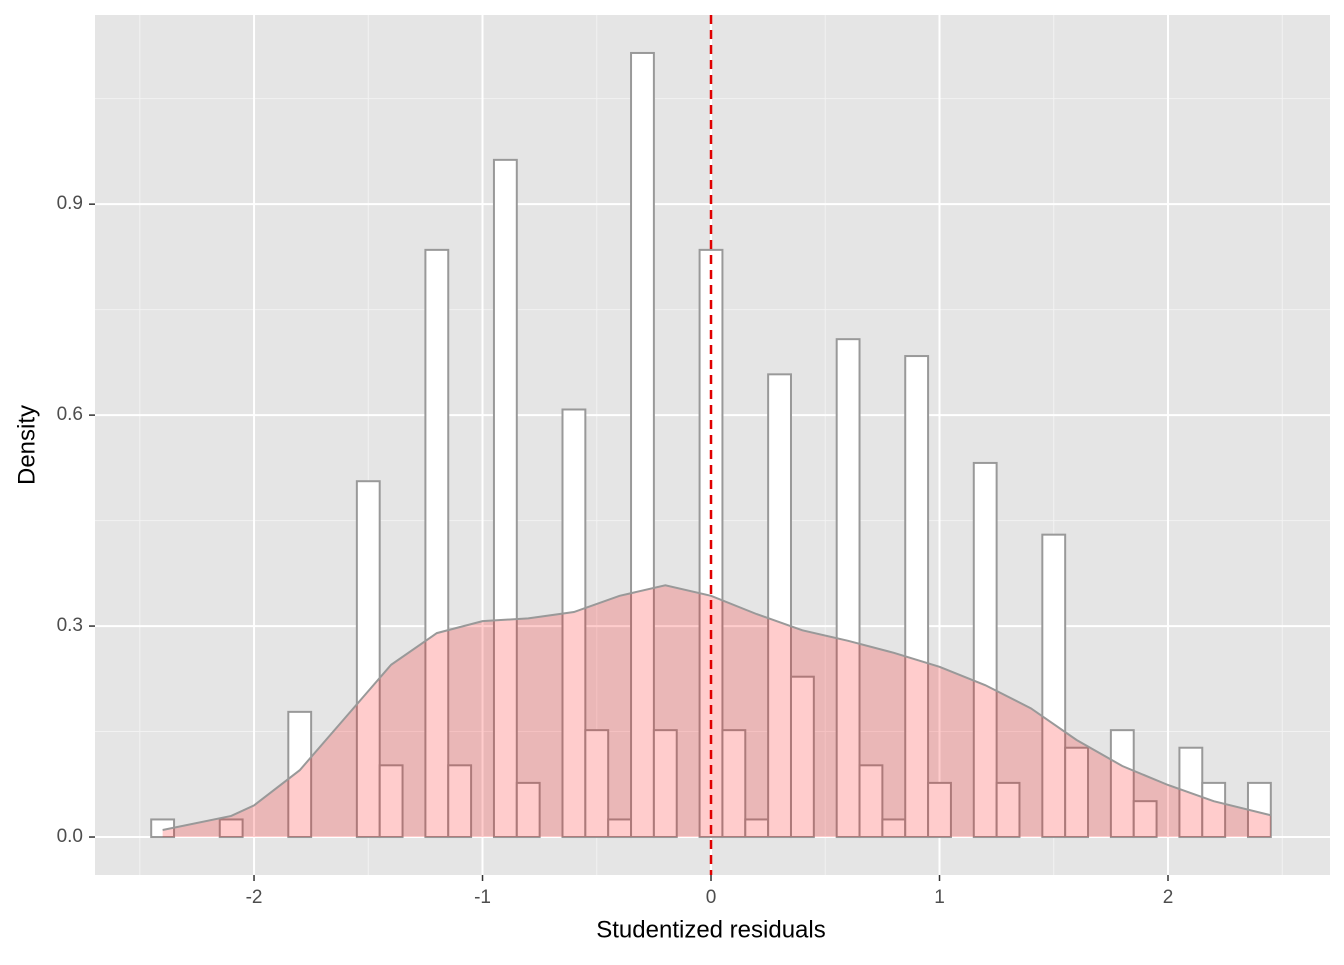  Describe the element at coordinates (939, 897) in the screenshot. I see `x-tick-label: 1` at that location.